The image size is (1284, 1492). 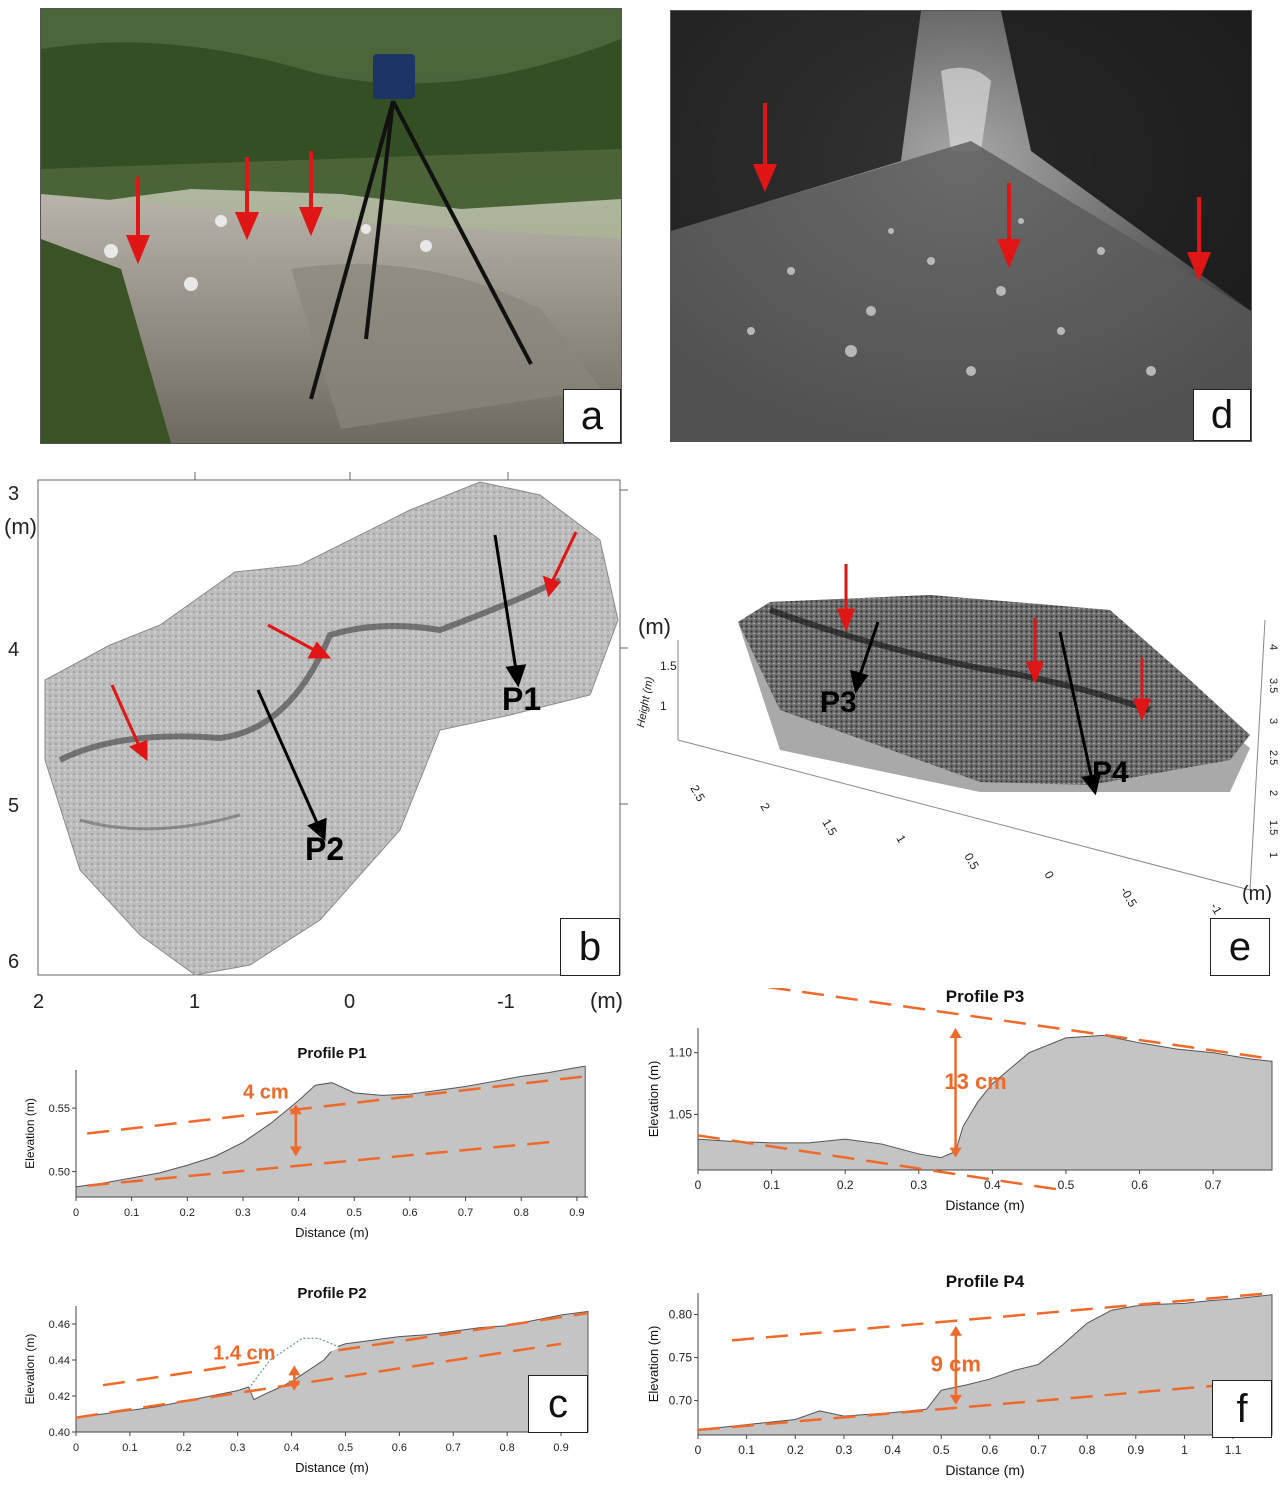 I want to click on map-b-y-tick-3: 3, so click(x=13, y=494).